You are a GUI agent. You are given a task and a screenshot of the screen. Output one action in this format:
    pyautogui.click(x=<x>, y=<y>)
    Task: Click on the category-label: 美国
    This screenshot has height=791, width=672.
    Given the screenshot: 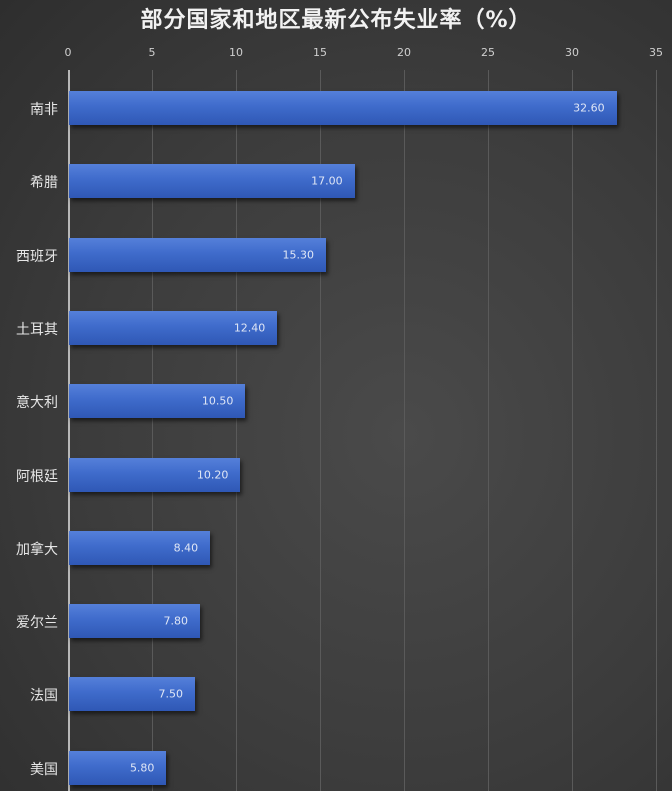 What is the action you would take?
    pyautogui.click(x=44, y=769)
    